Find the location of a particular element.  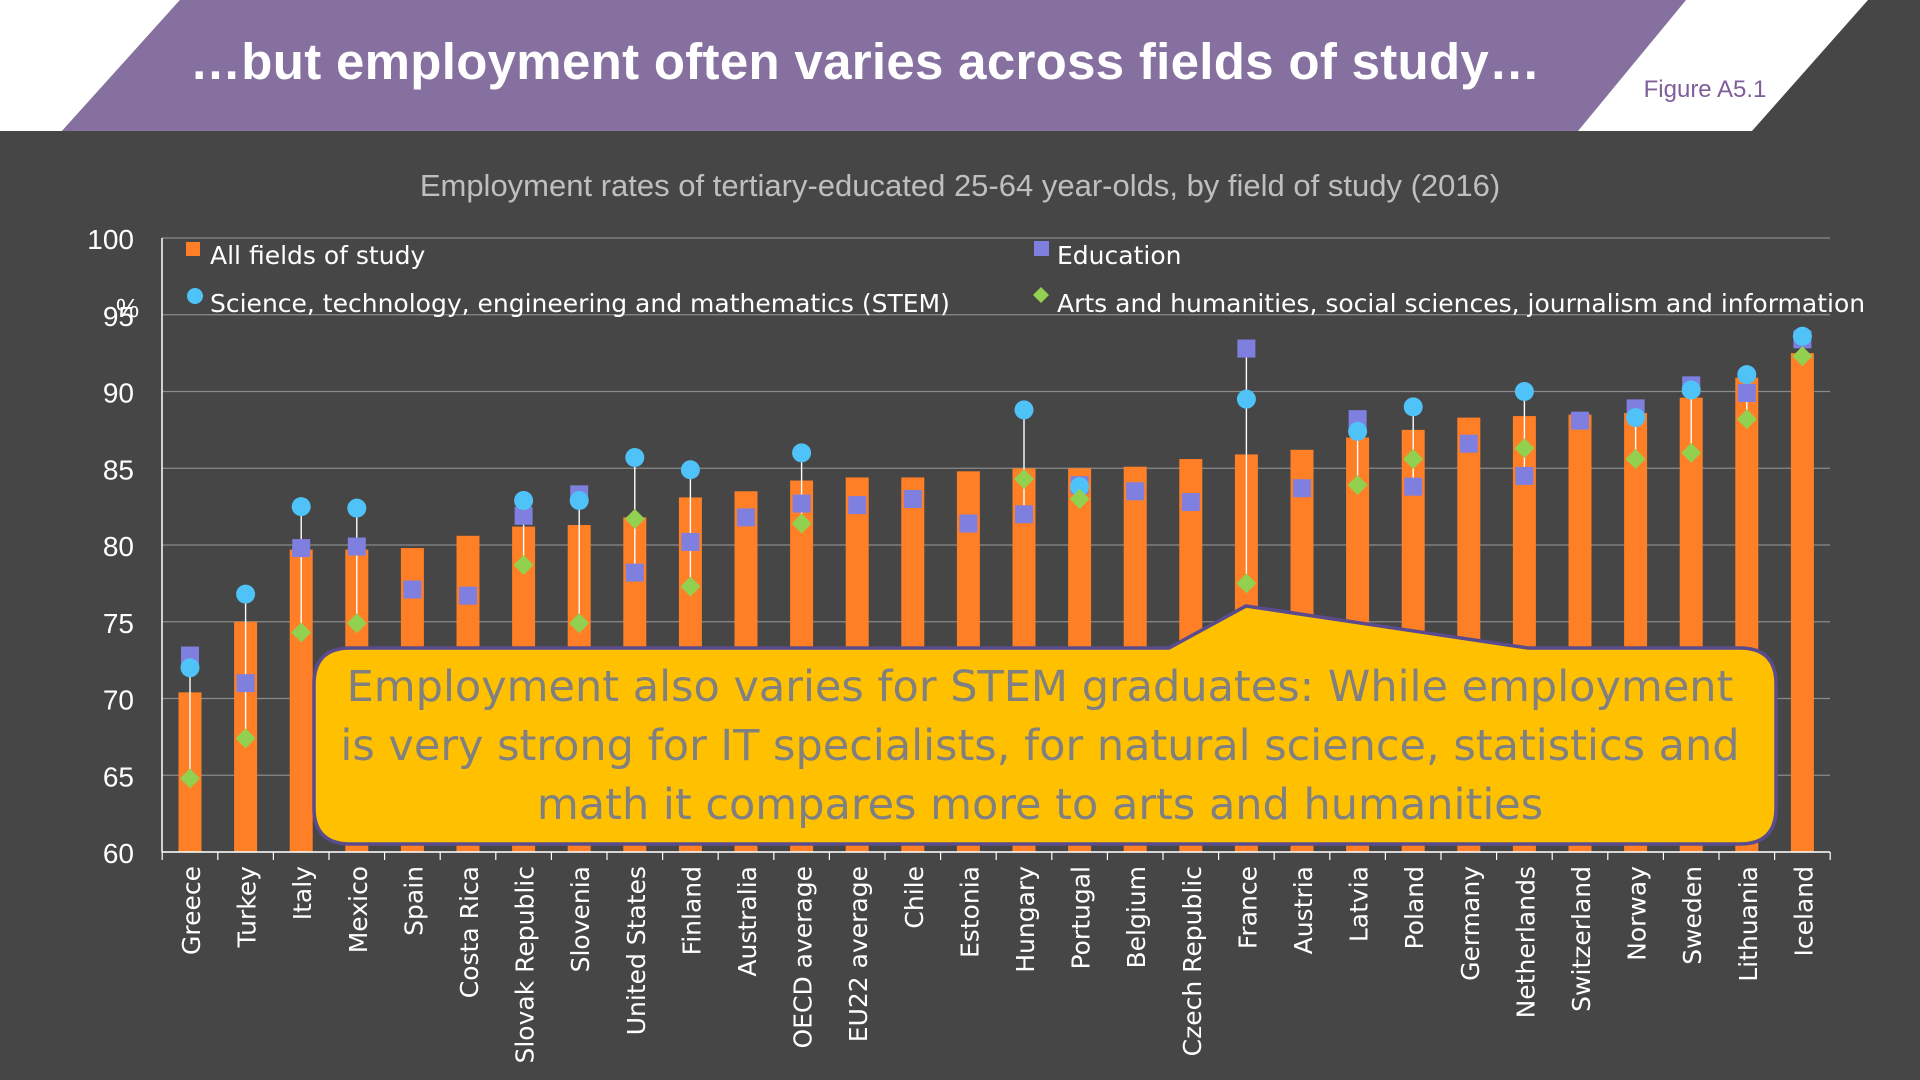

x-tick-label: Lithuania is located at coordinates (1748, 924).